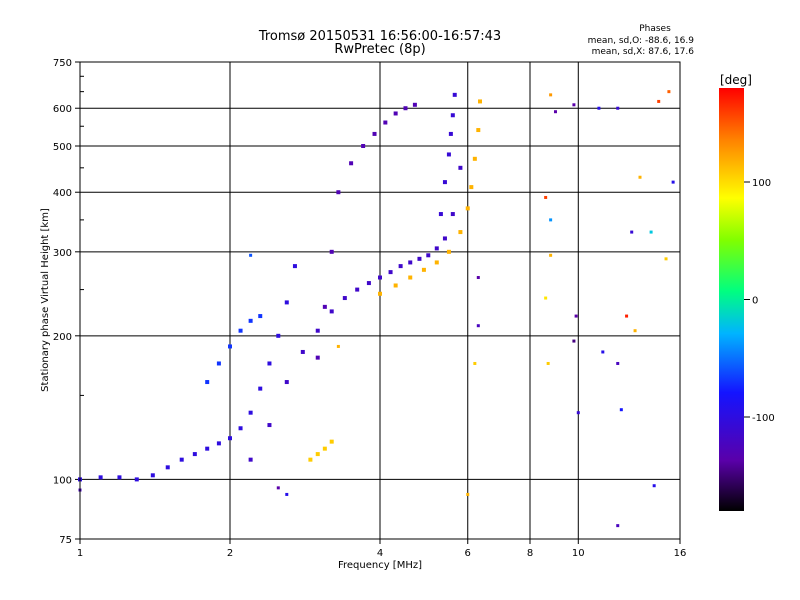 This screenshot has width=800, height=600. I want to click on x-tick-label: 8, so click(530, 553).